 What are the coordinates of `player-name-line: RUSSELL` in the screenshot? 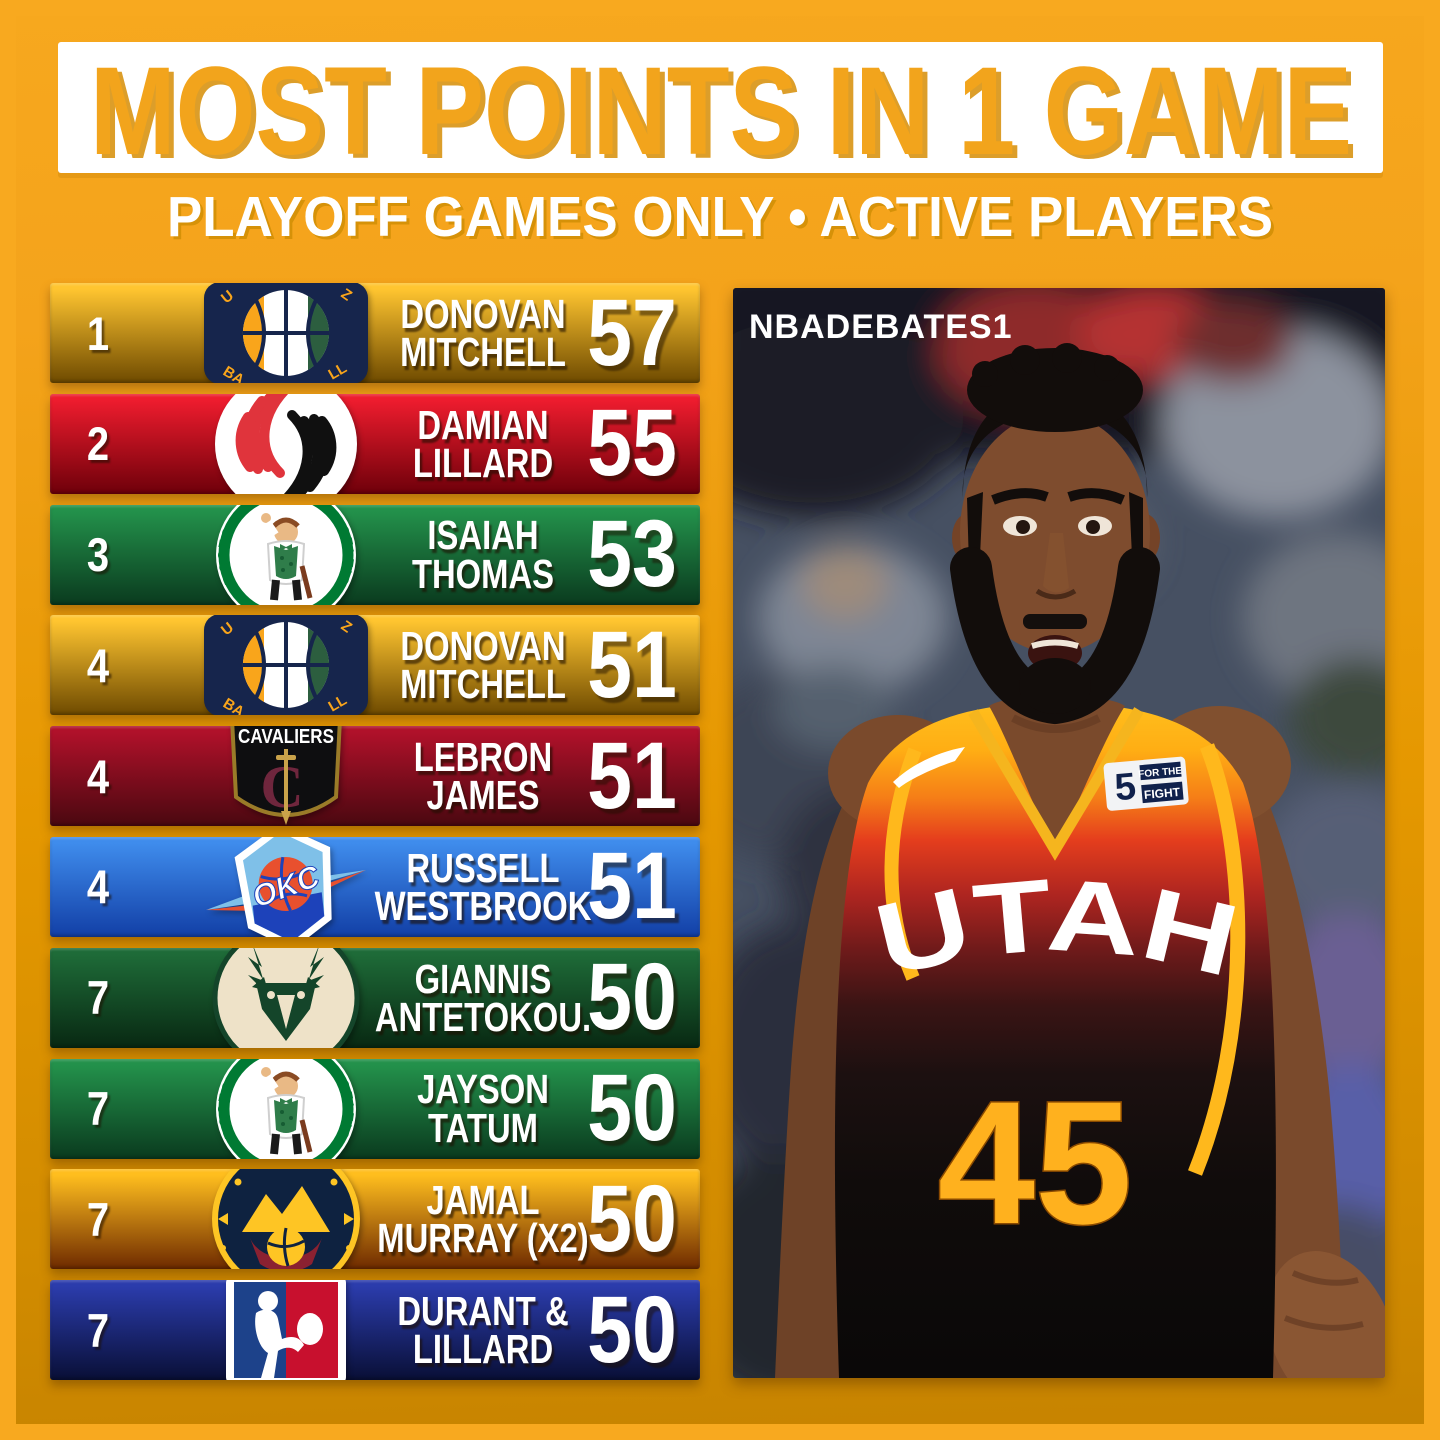 It's located at (483, 867).